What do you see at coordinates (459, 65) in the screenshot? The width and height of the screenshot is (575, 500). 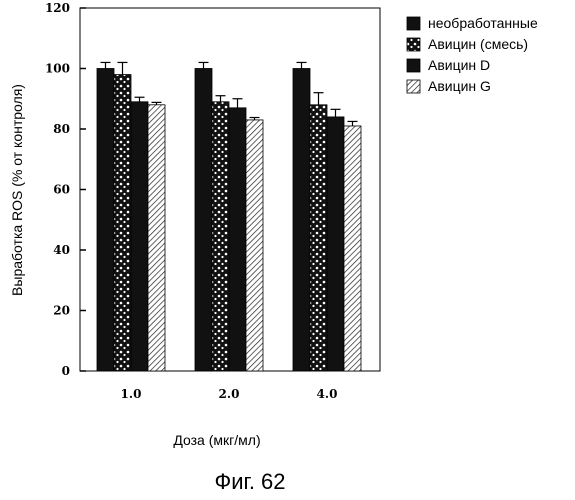 I see `legend-label: Авицин D` at bounding box center [459, 65].